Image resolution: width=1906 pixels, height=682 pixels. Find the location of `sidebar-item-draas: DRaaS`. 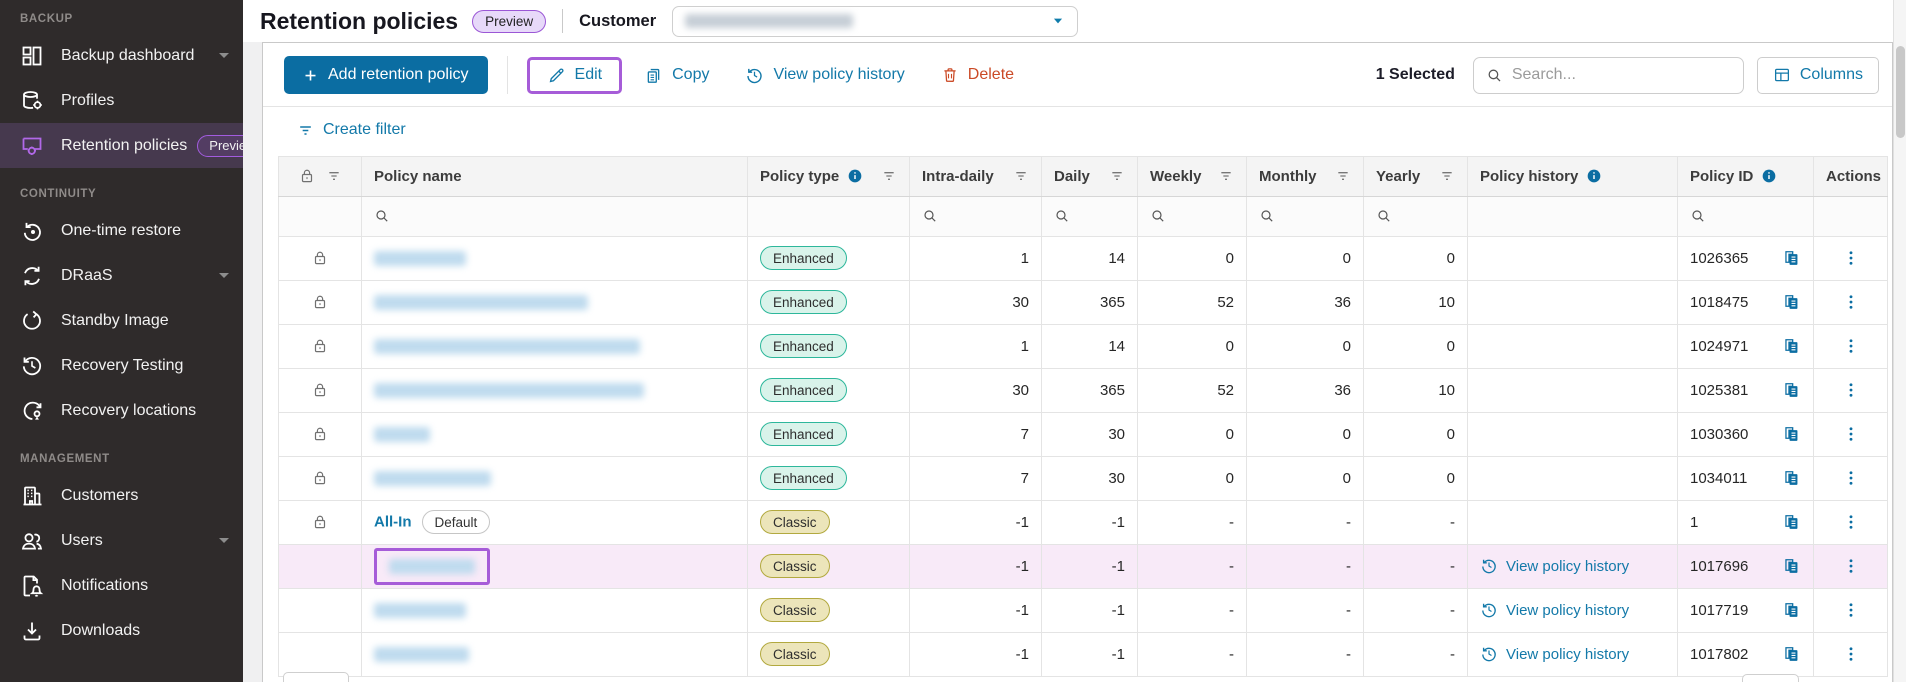

sidebar-item-draas: DRaaS is located at coordinates (121, 275).